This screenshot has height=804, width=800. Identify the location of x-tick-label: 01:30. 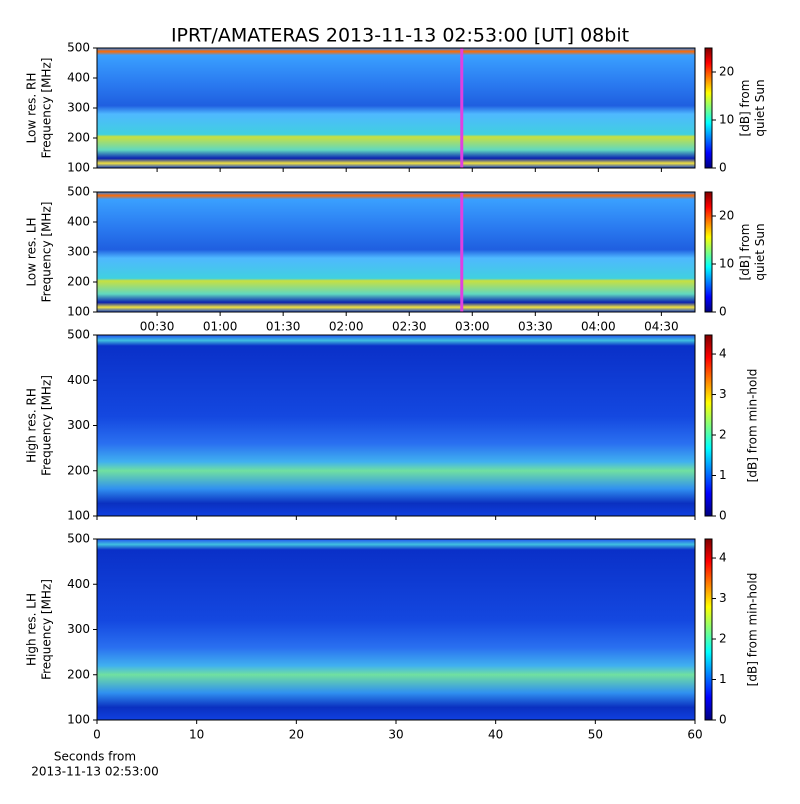
(283, 327).